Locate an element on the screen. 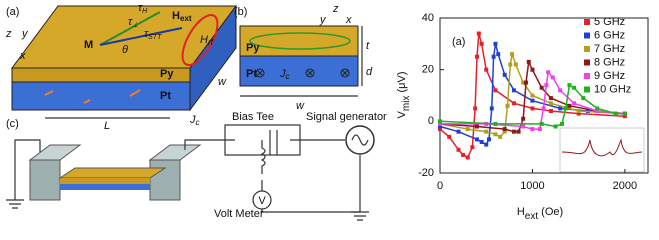  pad-right is located at coordinates (165, 180).